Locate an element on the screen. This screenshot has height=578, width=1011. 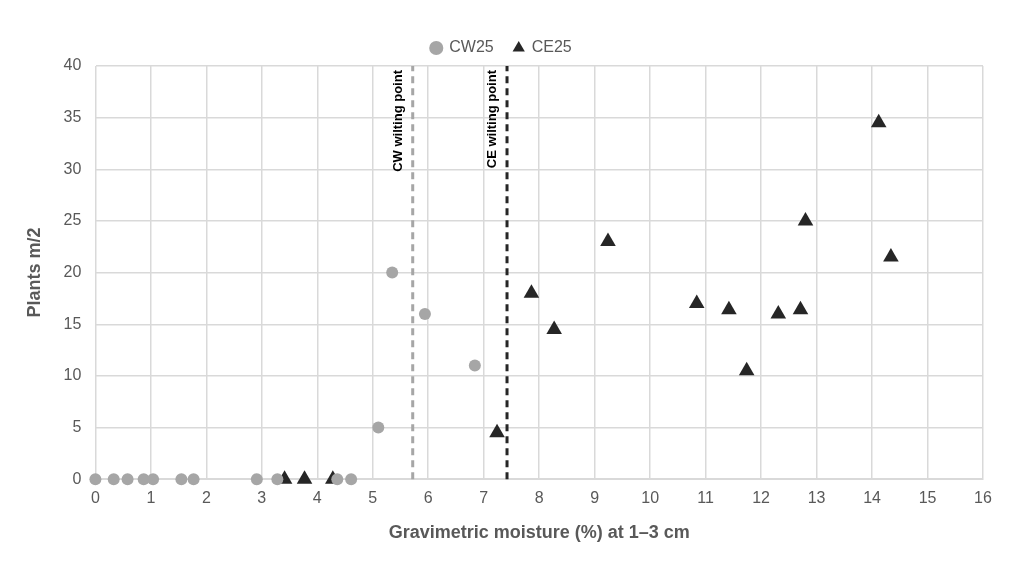
x-tick-label: 3 is located at coordinates (262, 498).